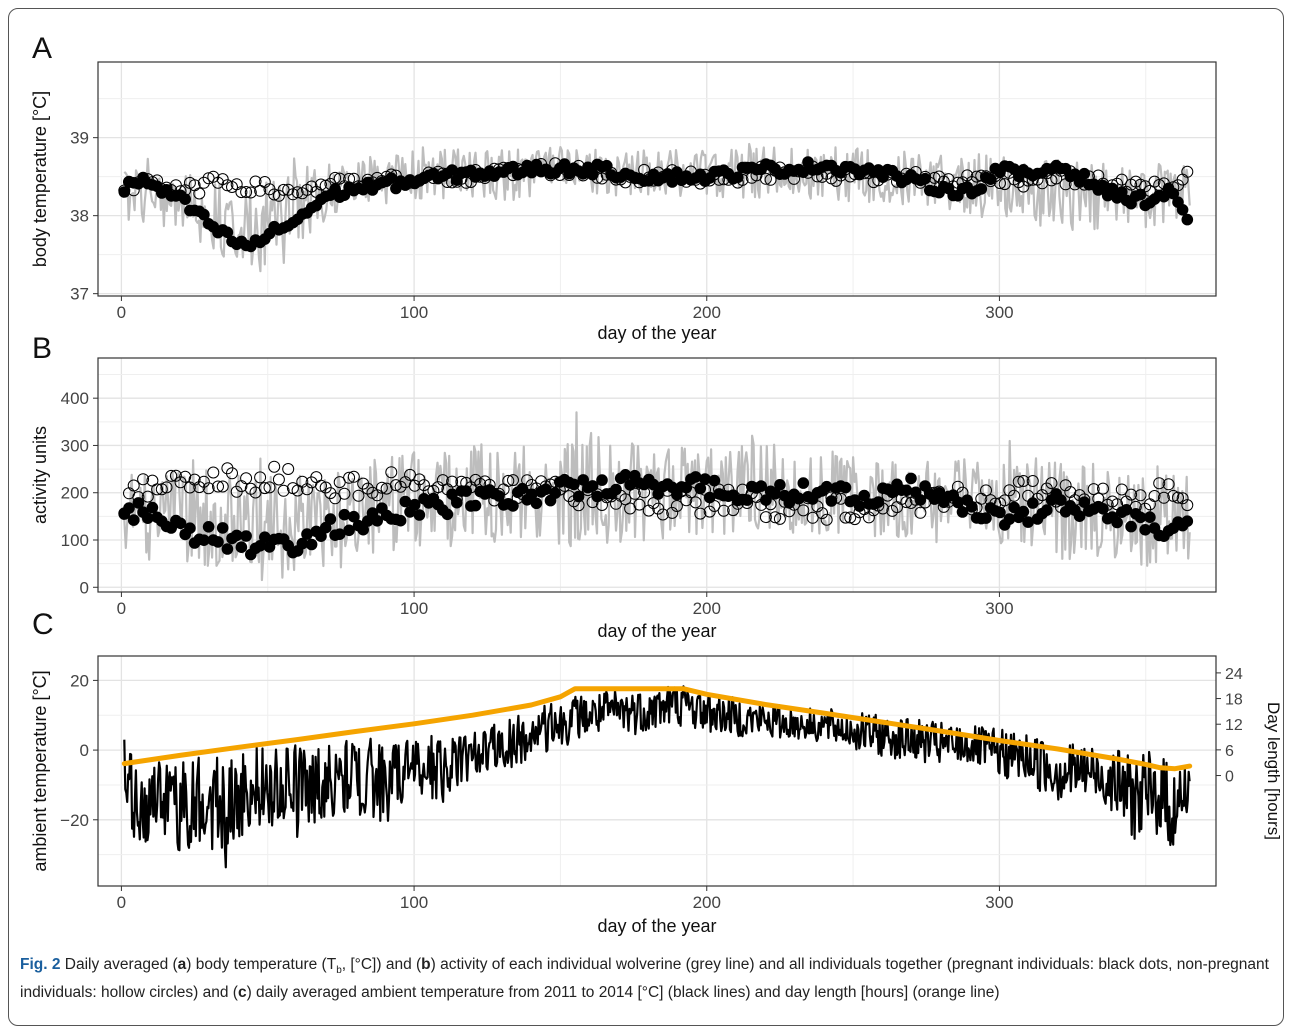  I want to click on x-axis-label: day of the year, so click(656, 333).